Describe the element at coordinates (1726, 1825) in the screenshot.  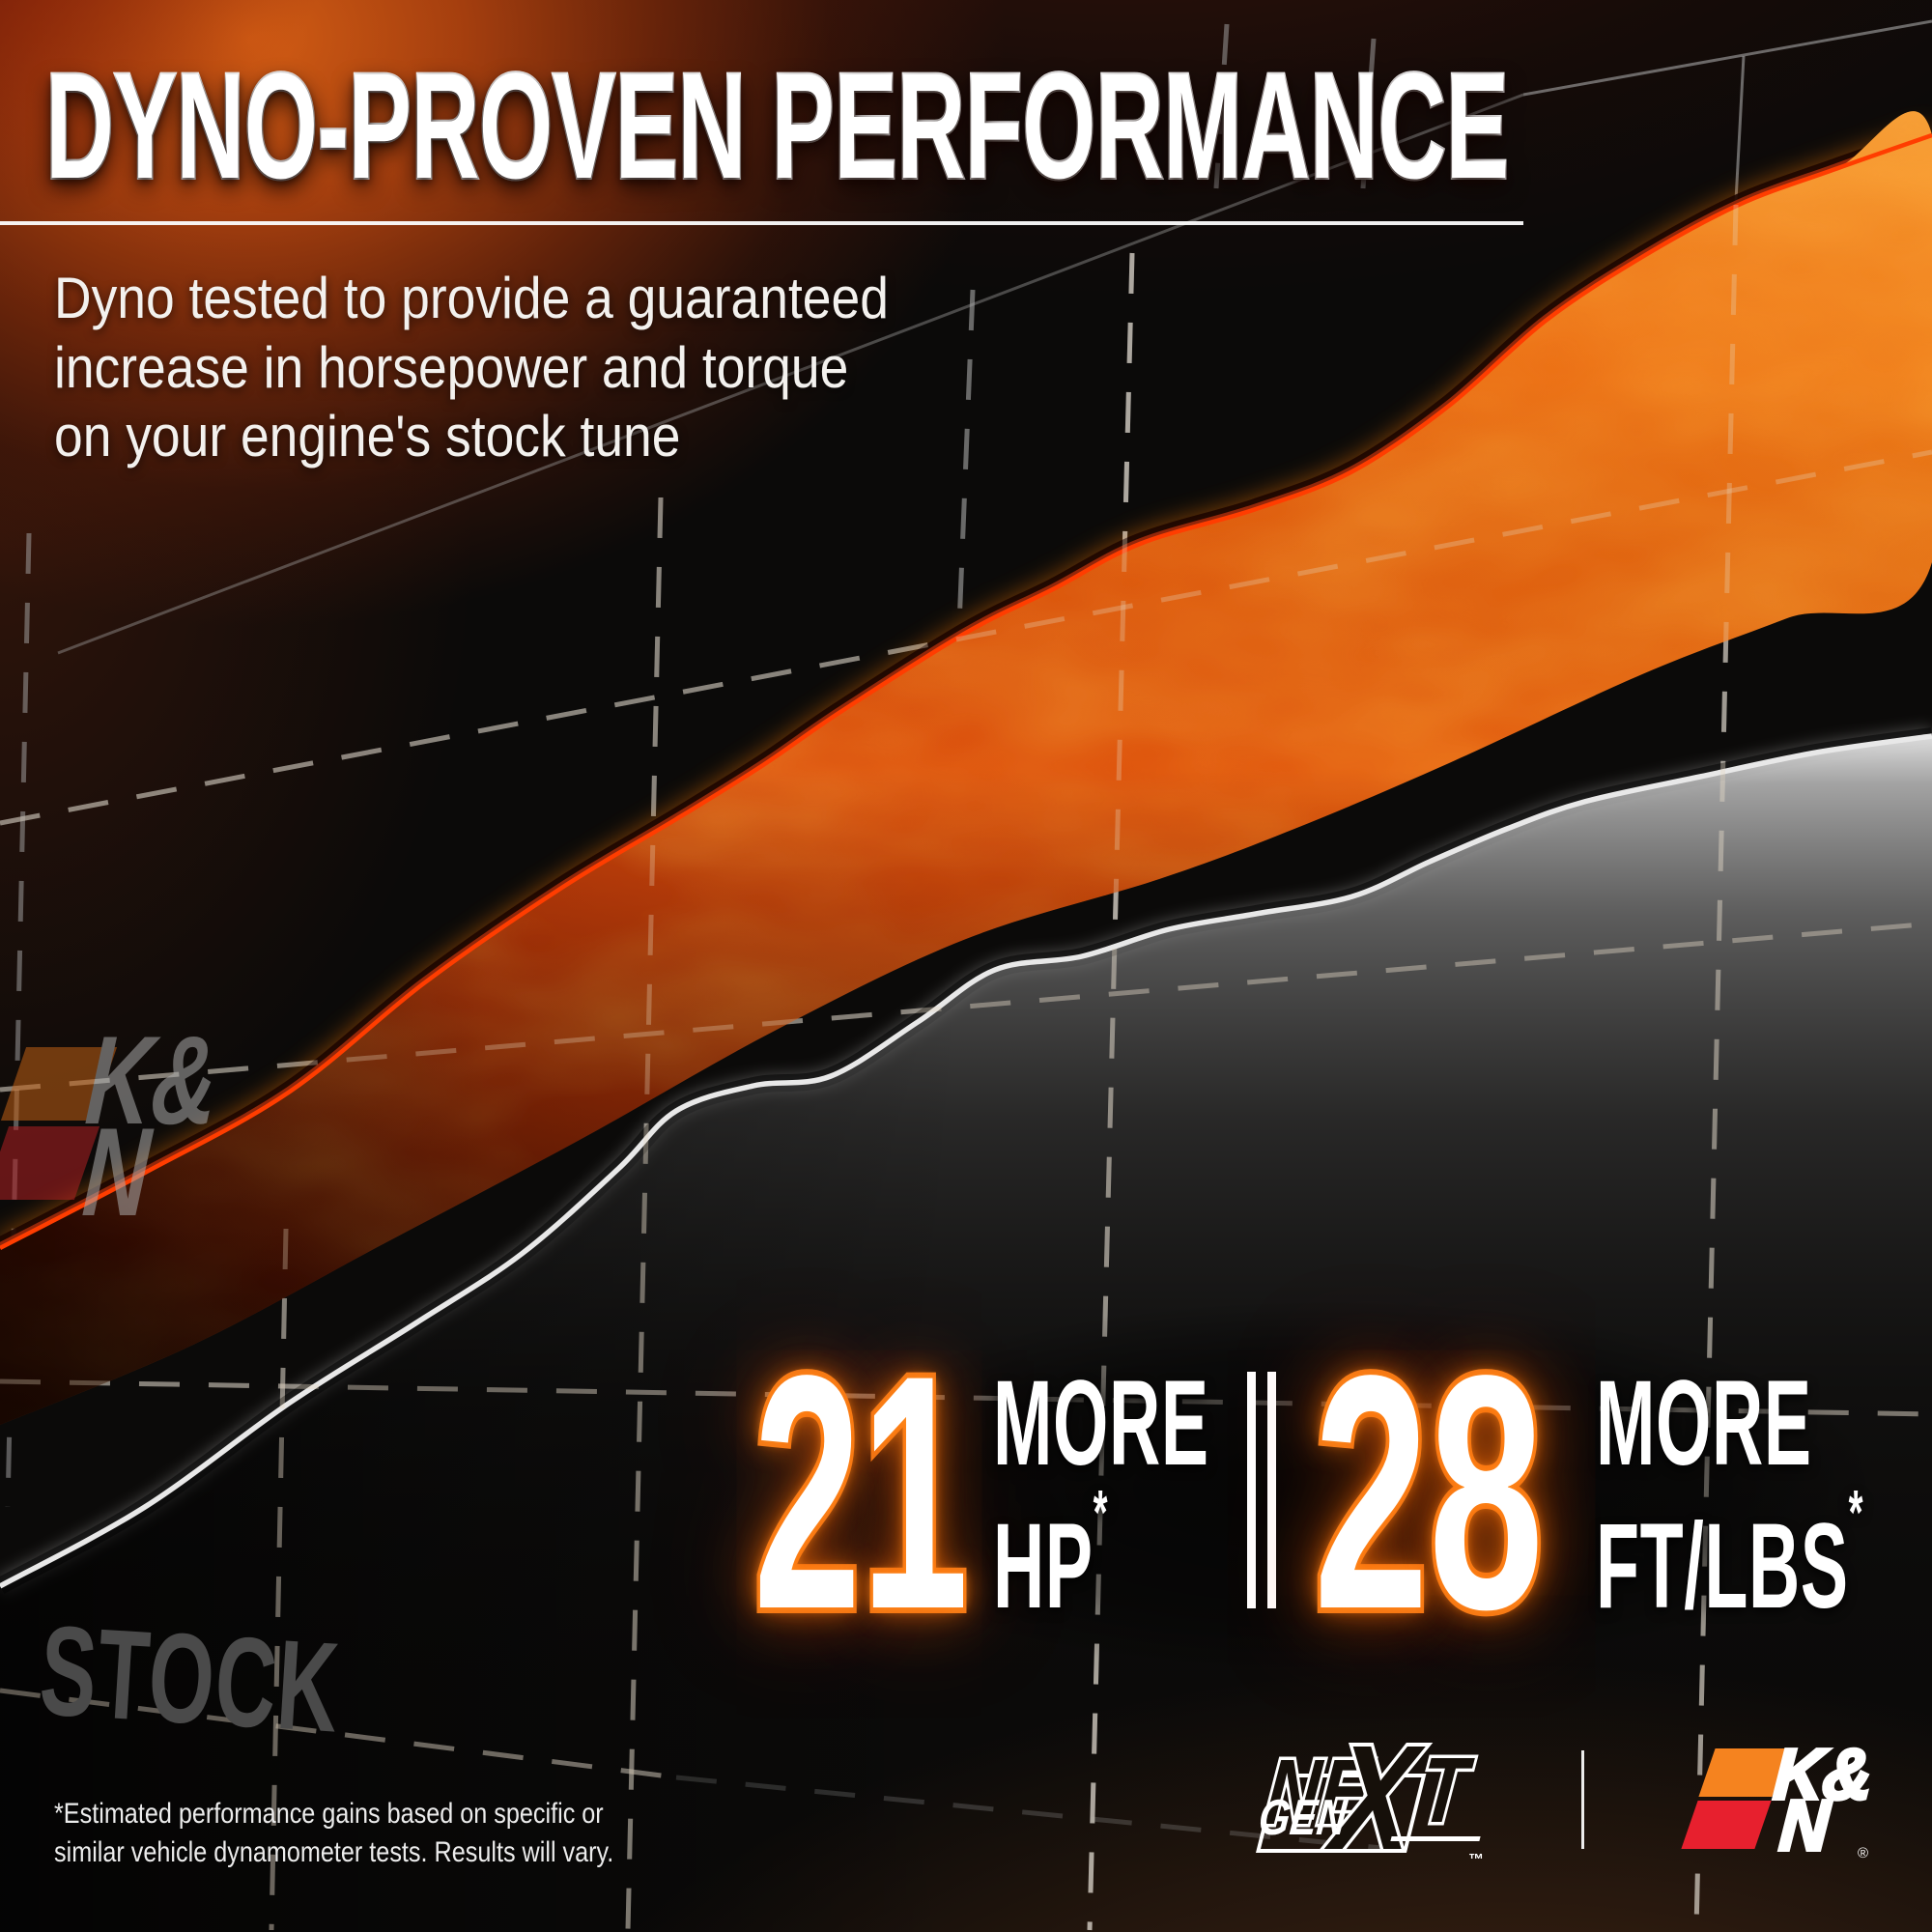
I see `kn-logo-red-parallelogram` at that location.